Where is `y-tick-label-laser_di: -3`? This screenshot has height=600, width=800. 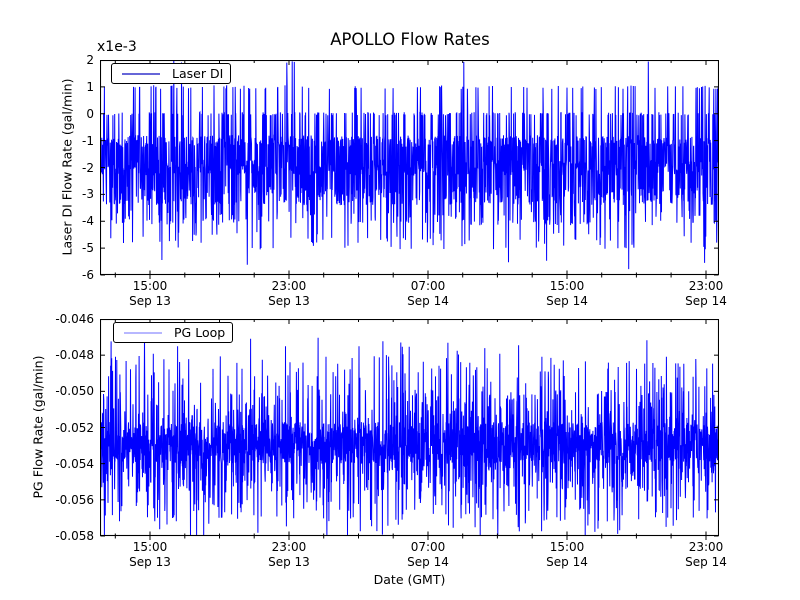 y-tick-label-laser_di: -3 is located at coordinates (88, 194).